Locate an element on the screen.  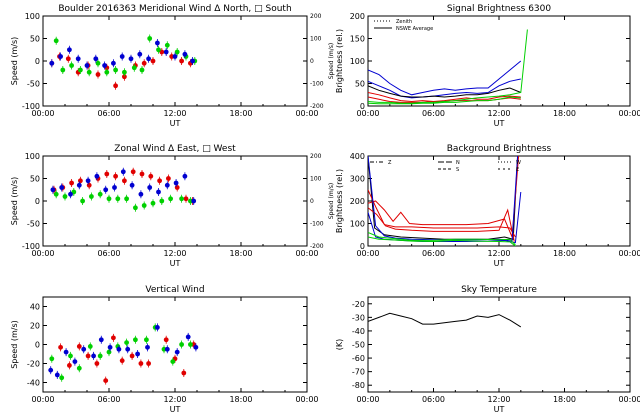
zonal-ytick-label: -50 is located at coordinates (33, 224).